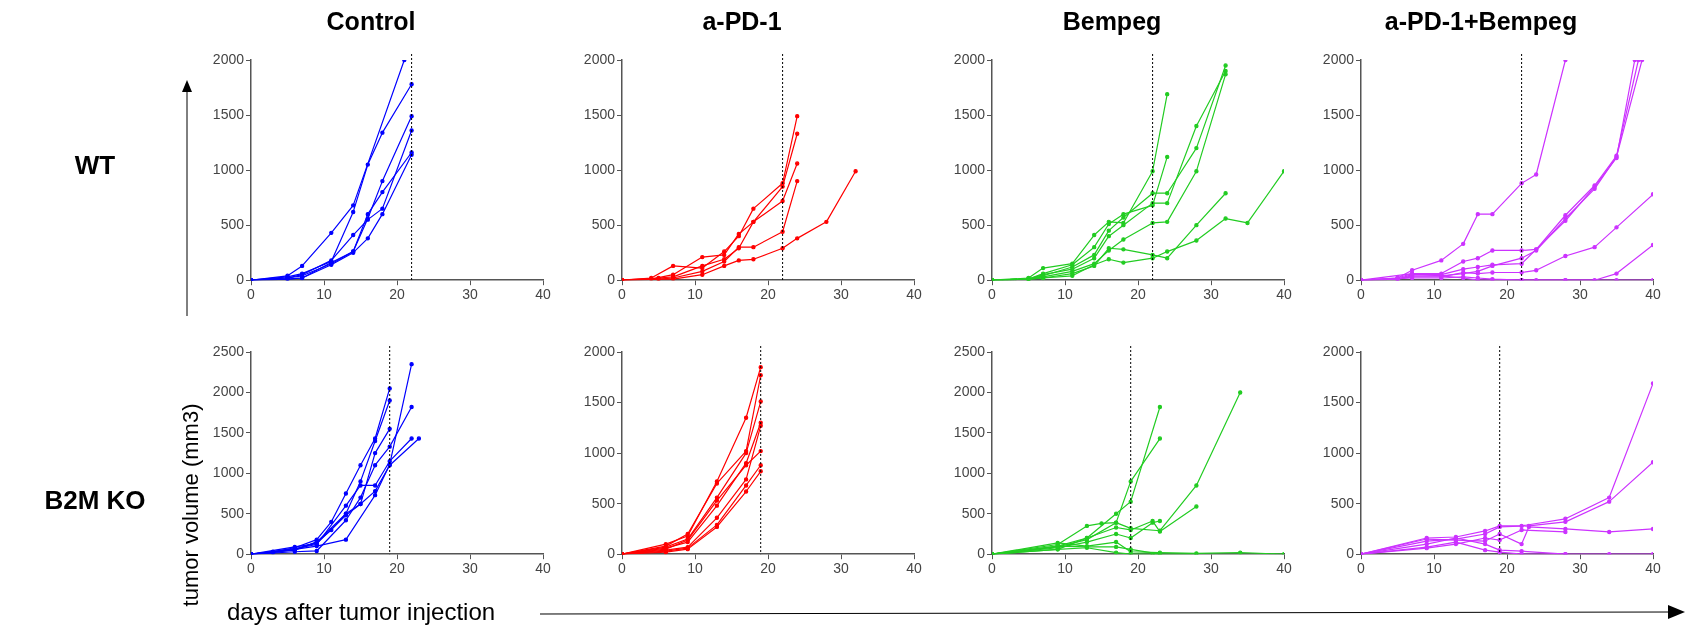 Image resolution: width=1692 pixels, height=634 pixels. What do you see at coordinates (191, 505) in the screenshot?
I see `y-axis-title: tumor volume (mm3)` at bounding box center [191, 505].